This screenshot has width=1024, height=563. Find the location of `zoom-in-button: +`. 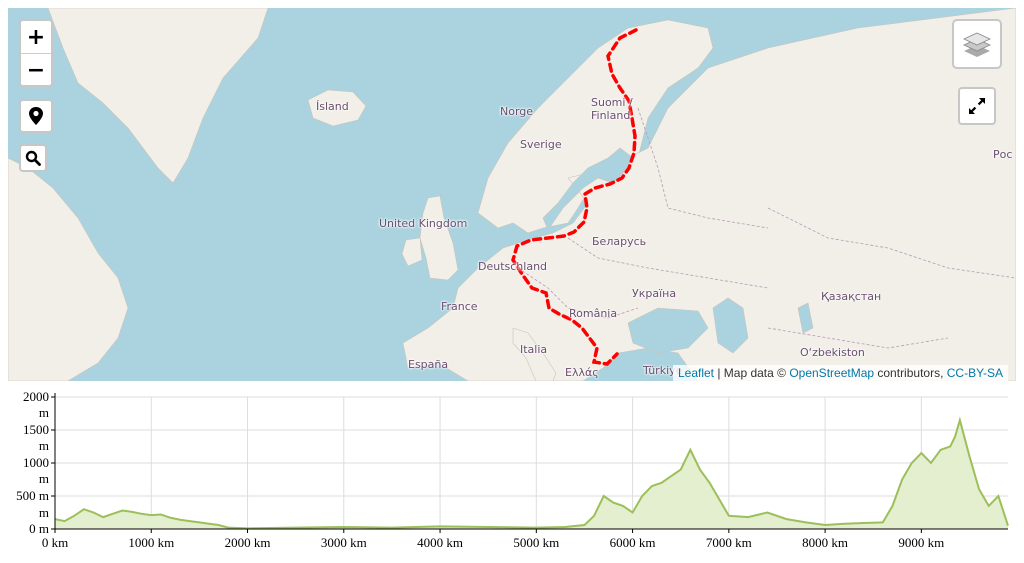

zoom-in-button: + is located at coordinates (36, 37).